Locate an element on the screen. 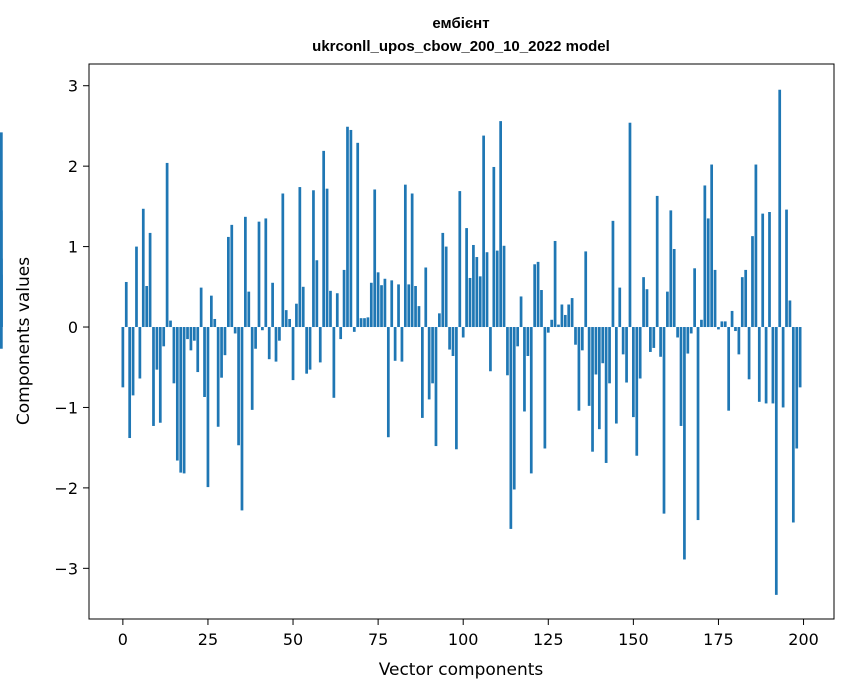 Image resolution: width=847 pixels, height=696 pixels. x-tick-label: 75 is located at coordinates (378, 639).